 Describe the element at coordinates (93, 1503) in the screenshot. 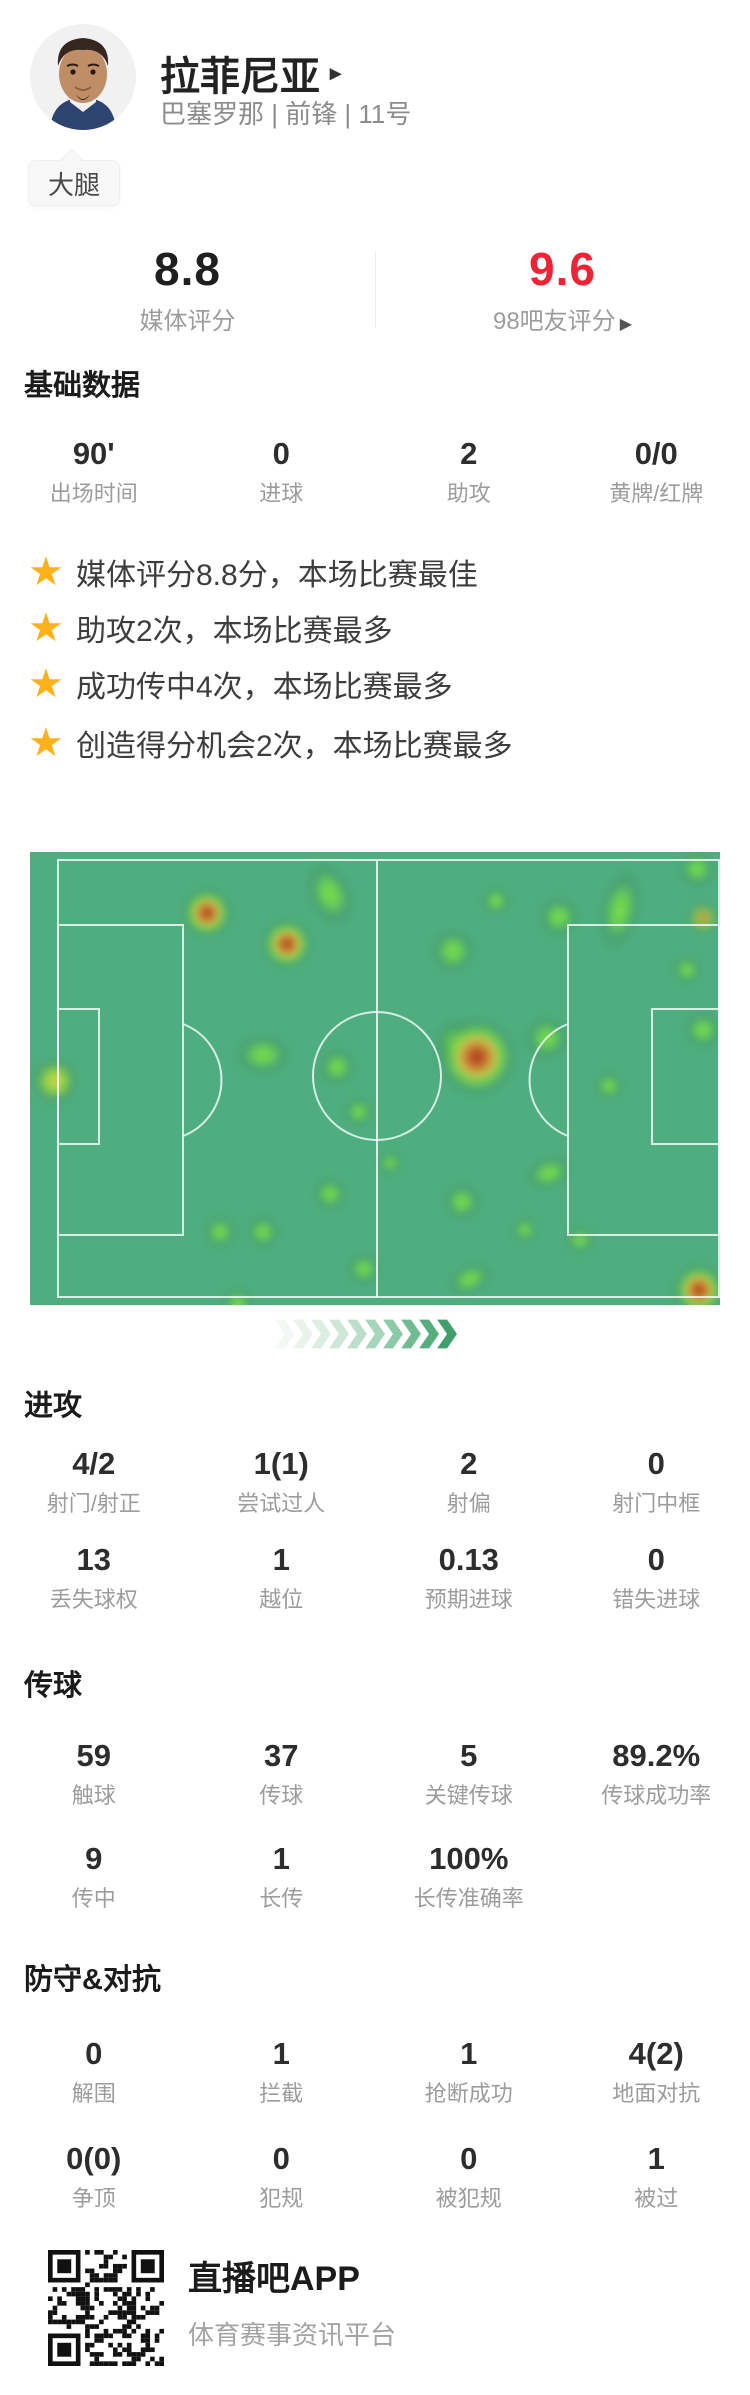

I see `stat-label: 射门/射正` at that location.